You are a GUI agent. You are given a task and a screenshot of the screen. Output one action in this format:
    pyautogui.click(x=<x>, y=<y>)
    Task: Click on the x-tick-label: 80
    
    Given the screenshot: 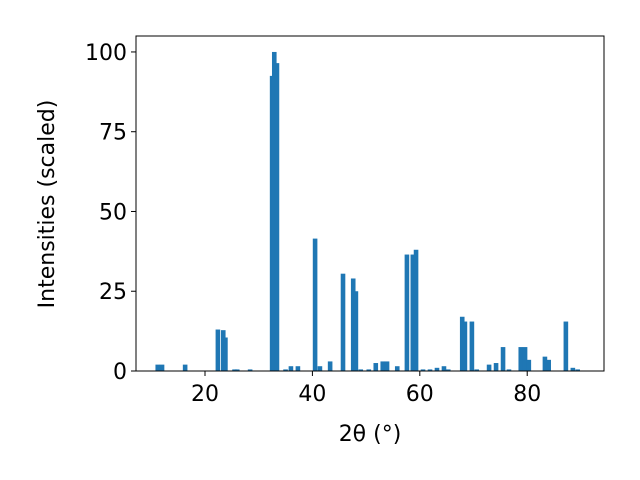 What is the action you would take?
    pyautogui.click(x=527, y=394)
    